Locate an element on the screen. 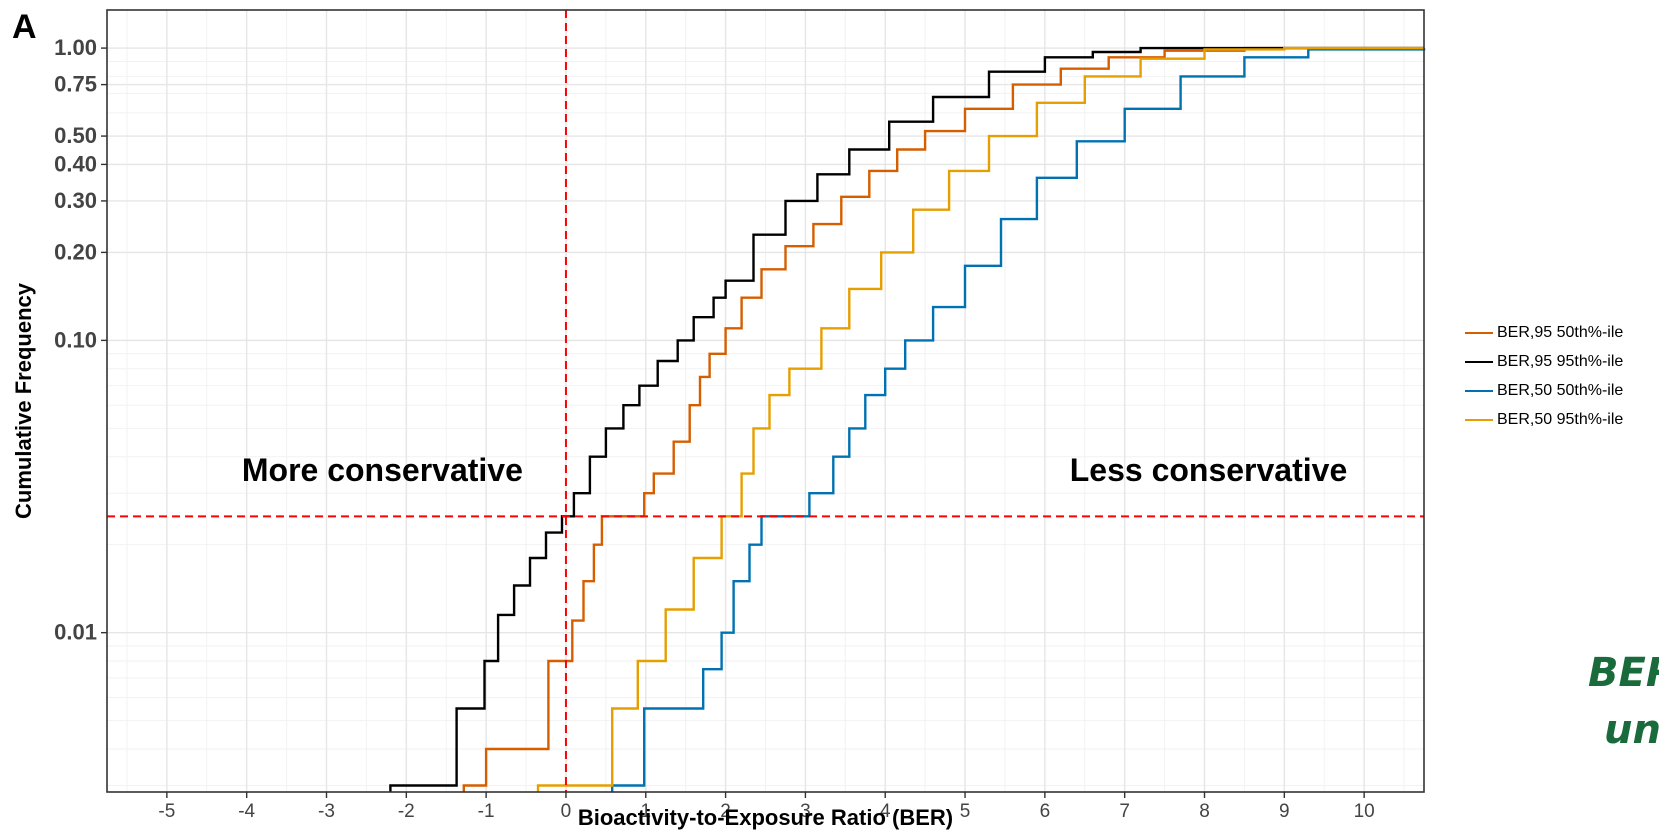  y-tick-label: 0.10 is located at coordinates (75, 339).